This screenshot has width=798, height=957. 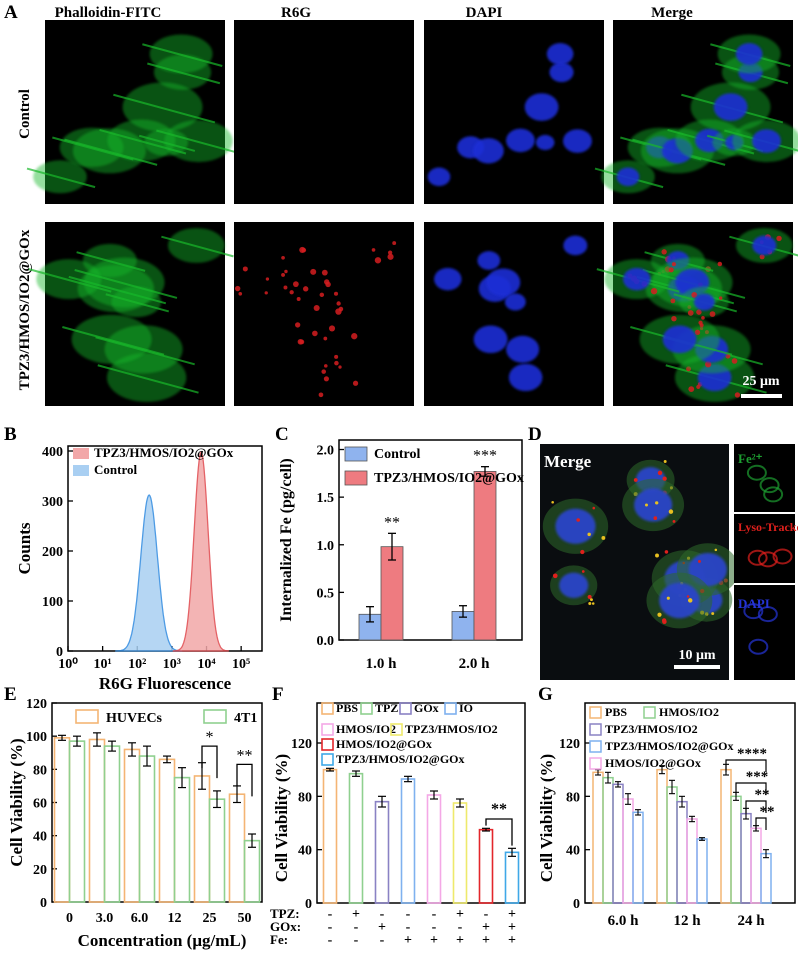 What do you see at coordinates (305, 851) in the screenshot?
I see `treat-y-tick-label: 40` at bounding box center [305, 851].